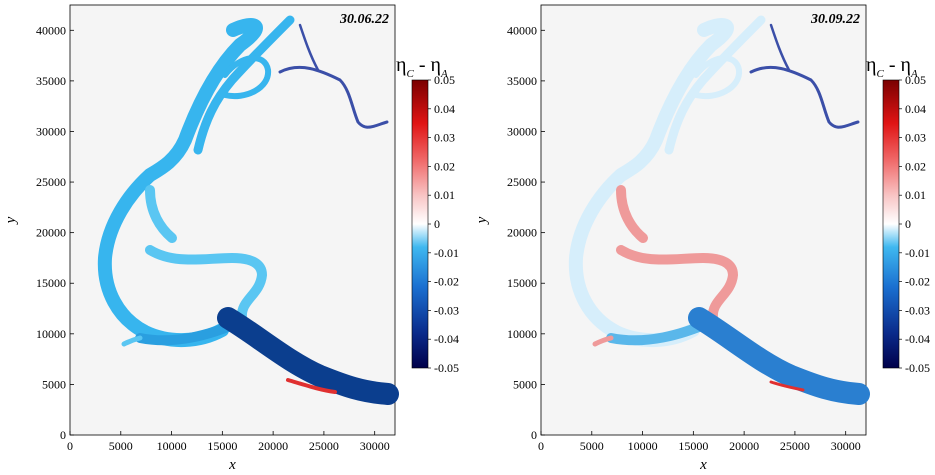  I want to click on date-annotation: 30.09.22, so click(835, 19).